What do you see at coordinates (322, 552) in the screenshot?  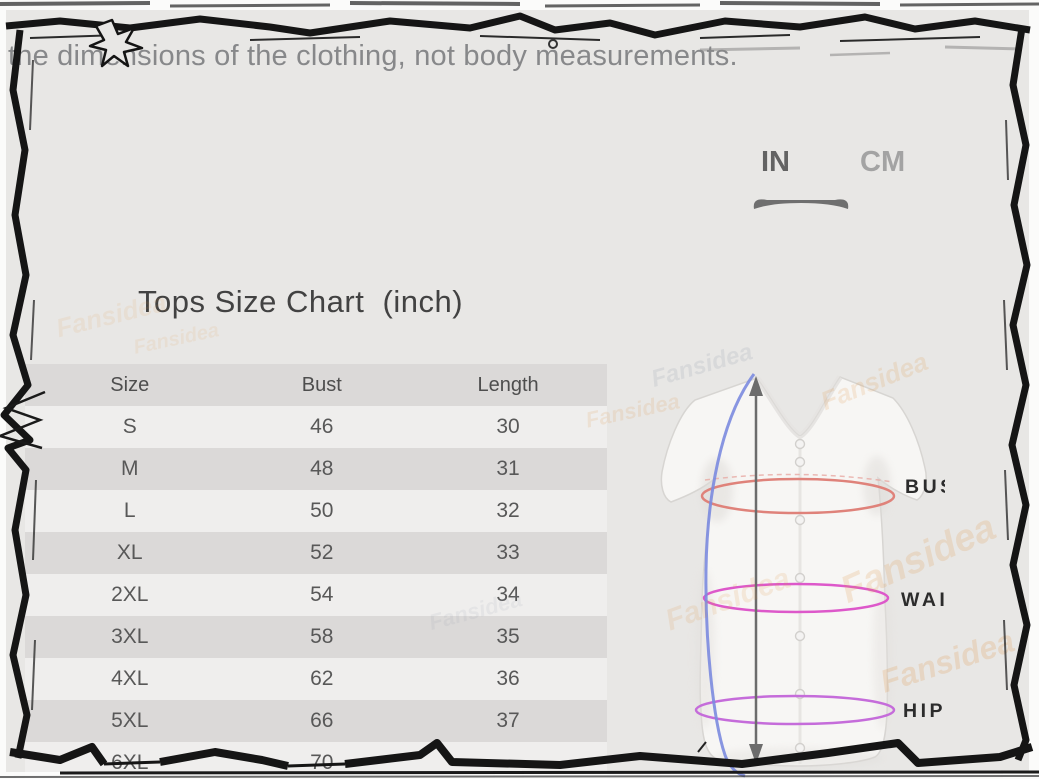 I see `cell-bust: 52` at bounding box center [322, 552].